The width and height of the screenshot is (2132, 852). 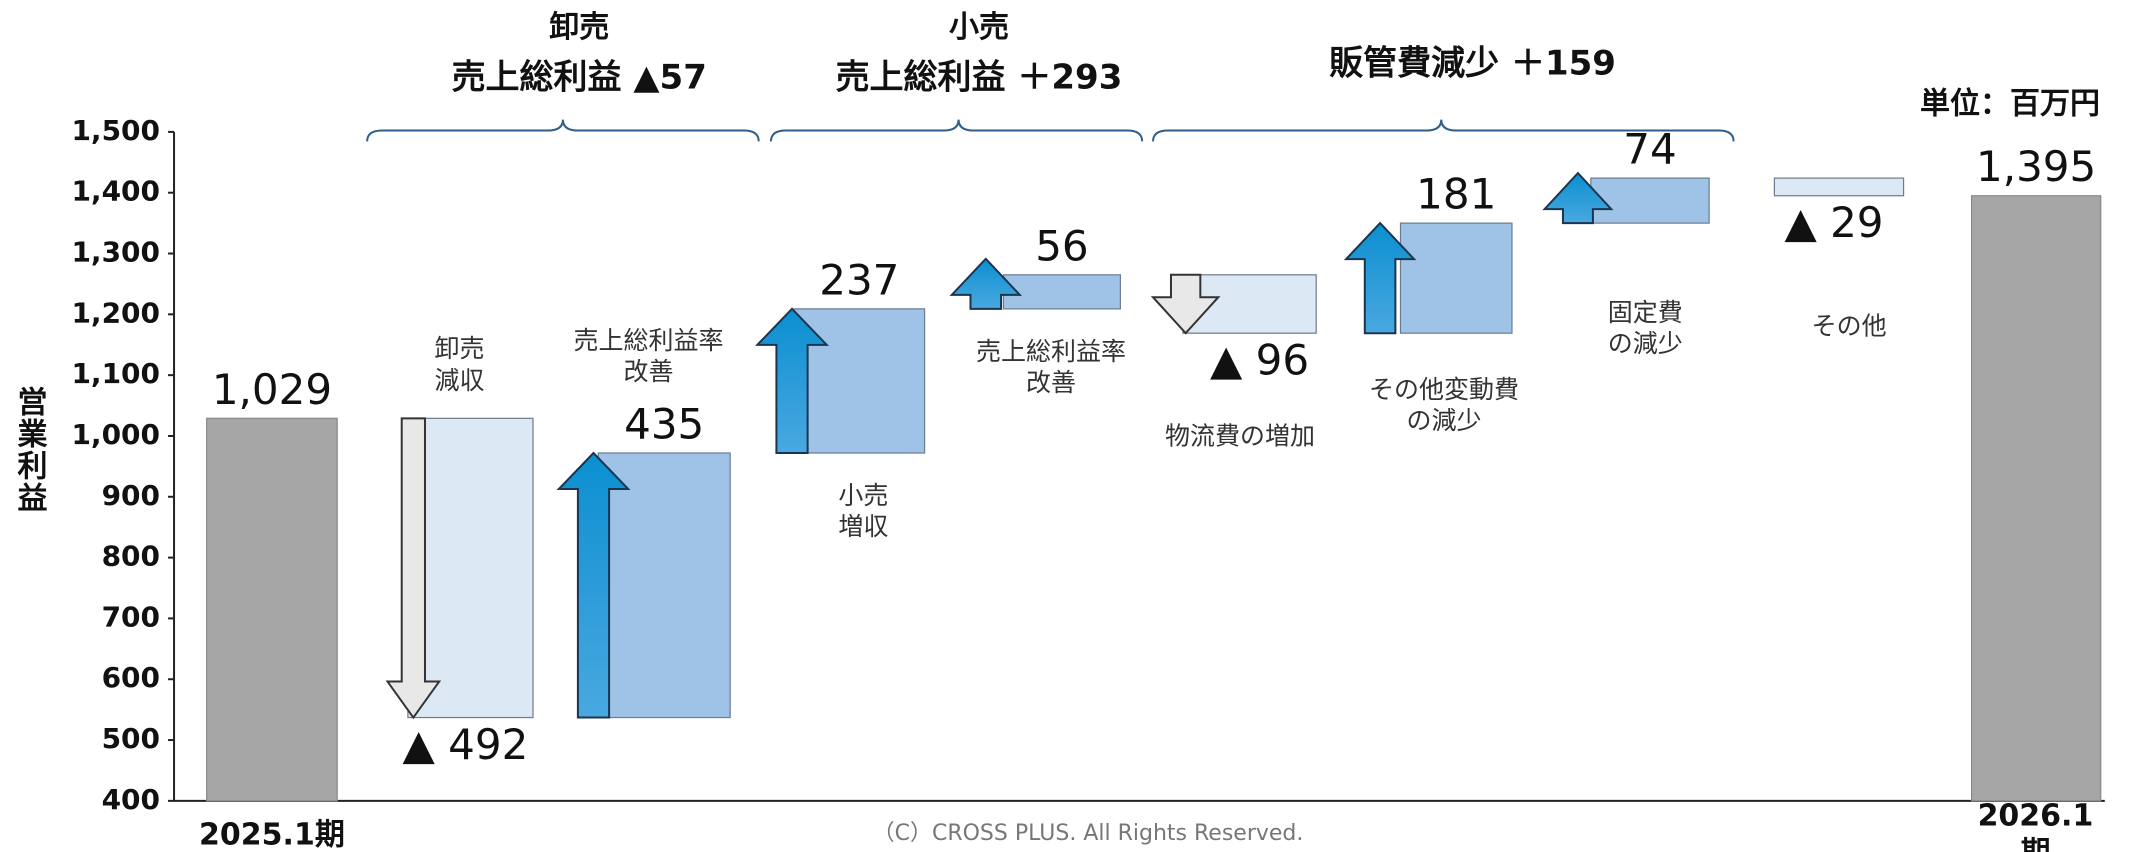 What do you see at coordinates (579, 27) in the screenshot?
I see `group-label: 卸売` at bounding box center [579, 27].